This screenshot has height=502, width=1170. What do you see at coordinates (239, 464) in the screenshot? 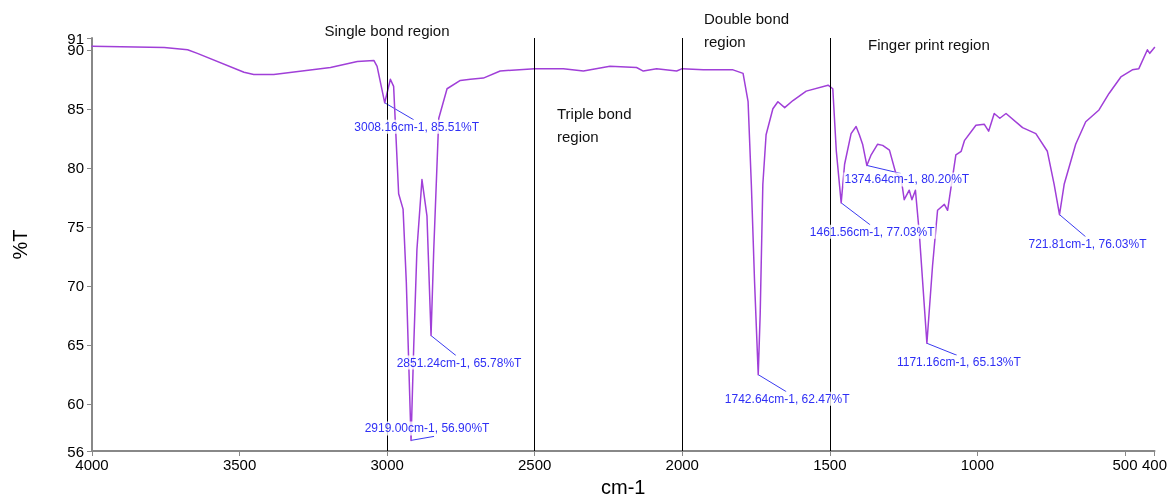
I see `x-tick-label: 3500` at bounding box center [239, 464].